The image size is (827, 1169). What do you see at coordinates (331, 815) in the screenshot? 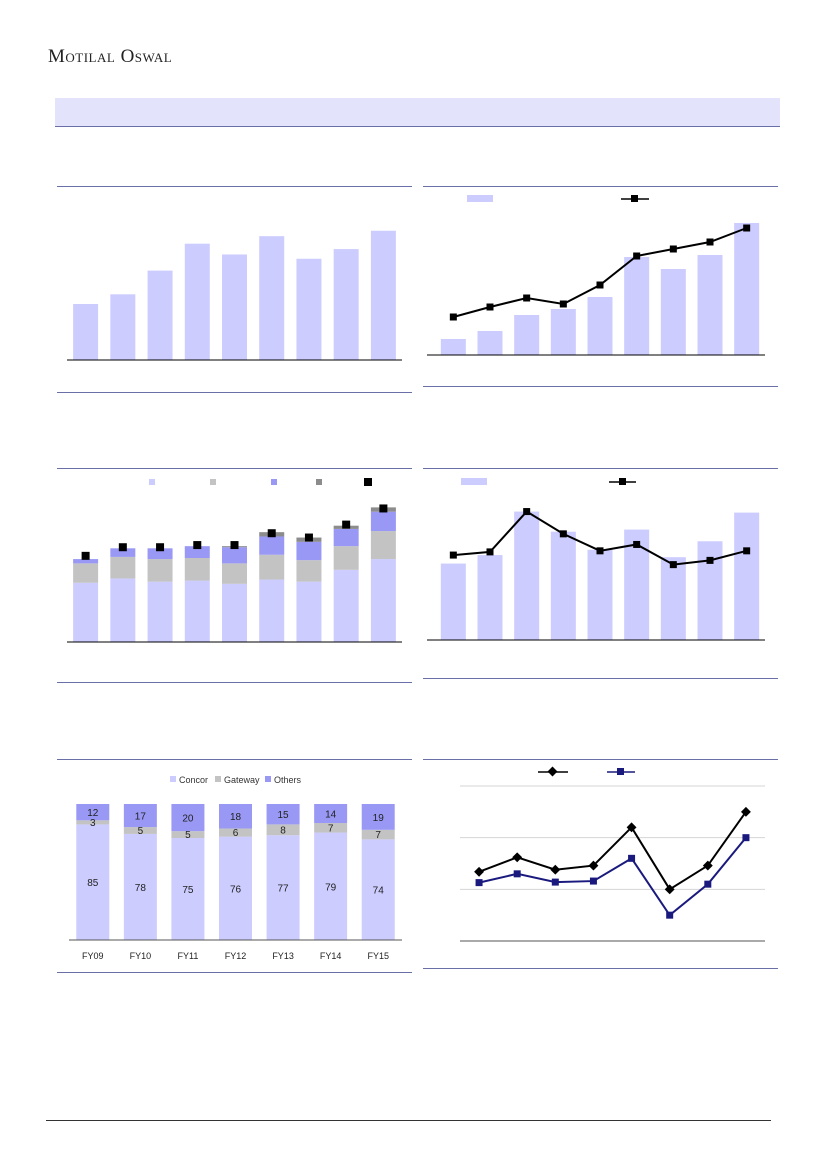
I see `data-label-others: 14` at bounding box center [331, 815].